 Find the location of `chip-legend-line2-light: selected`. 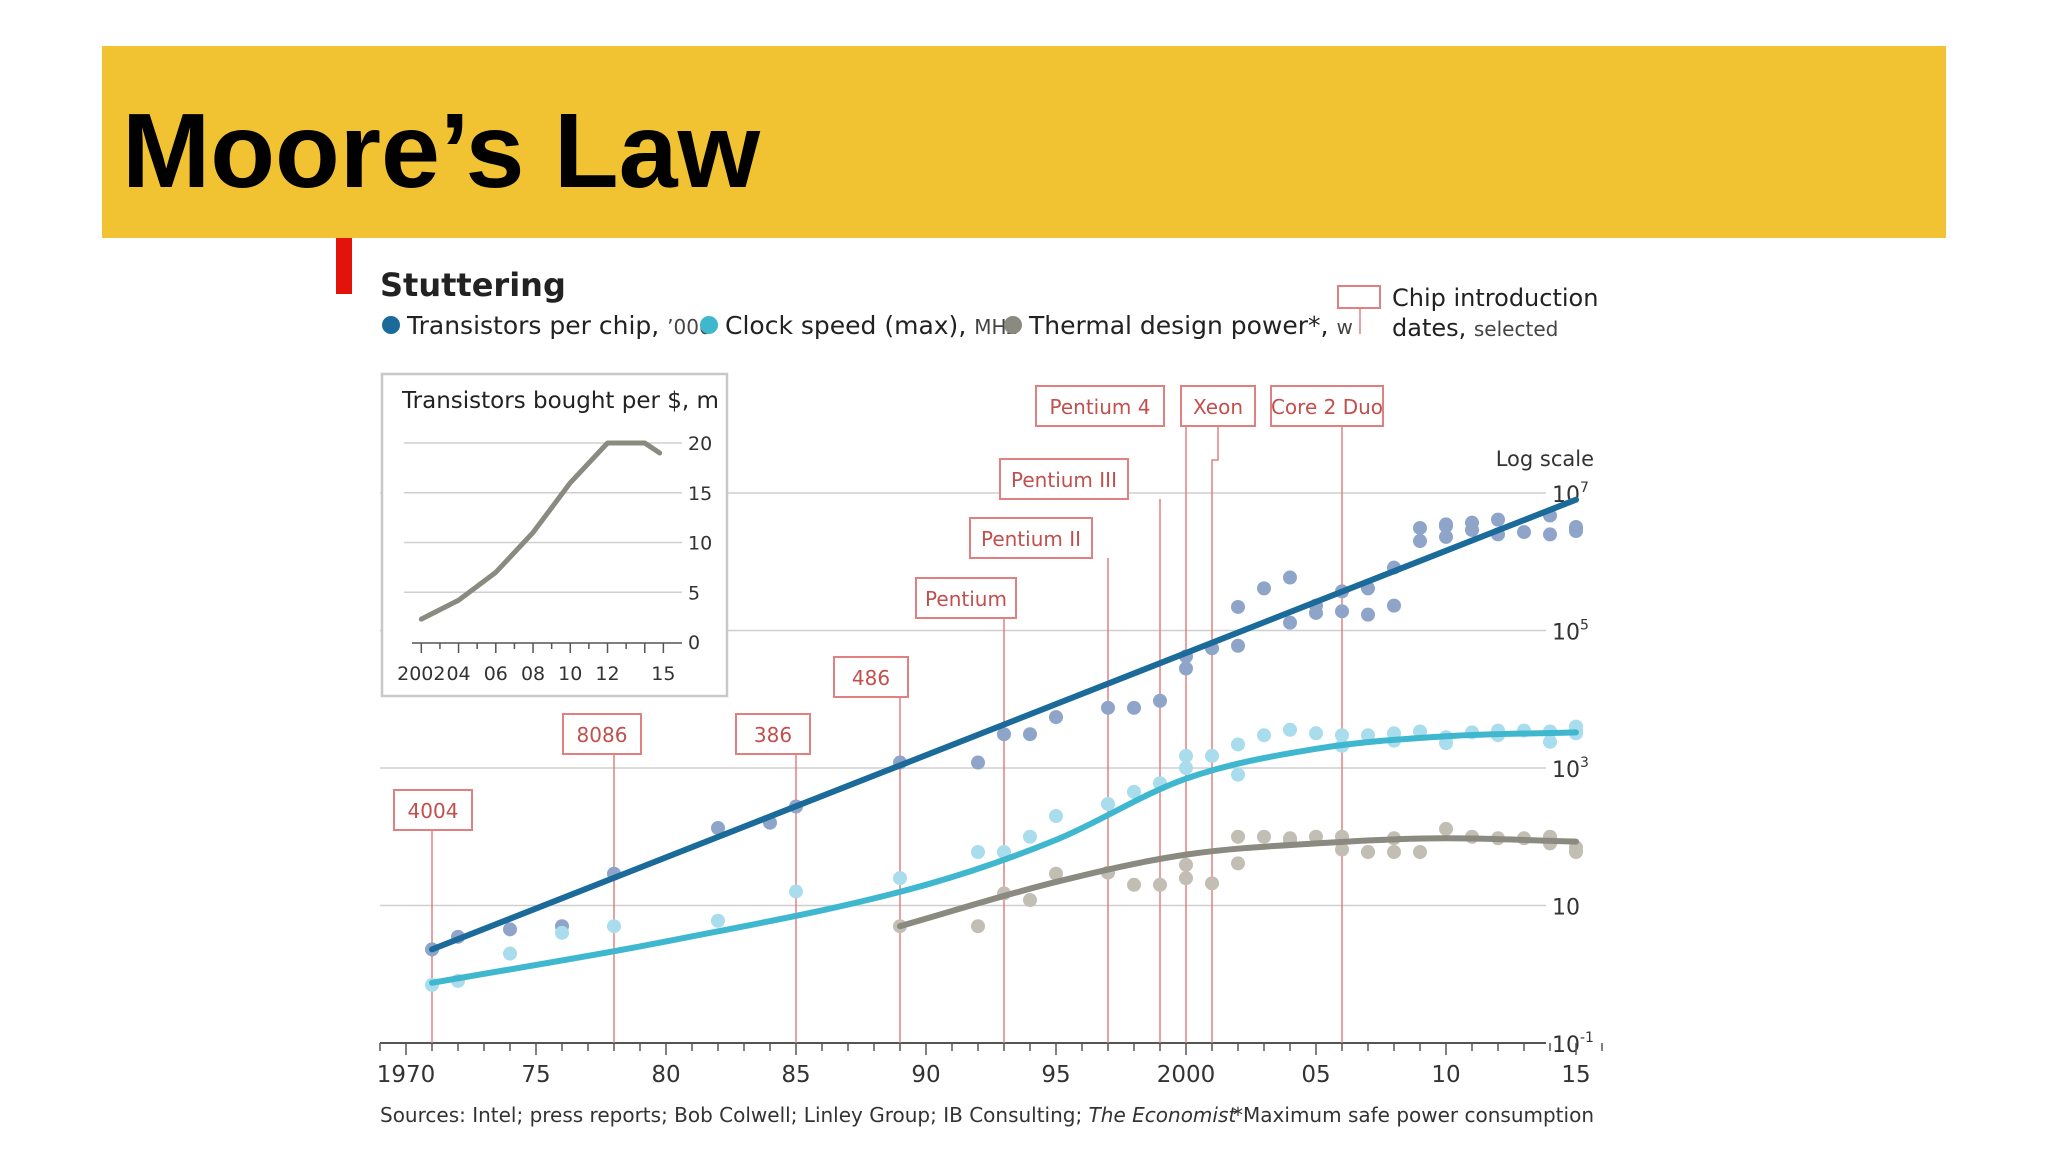

chip-legend-line2-light: selected is located at coordinates (1516, 329).